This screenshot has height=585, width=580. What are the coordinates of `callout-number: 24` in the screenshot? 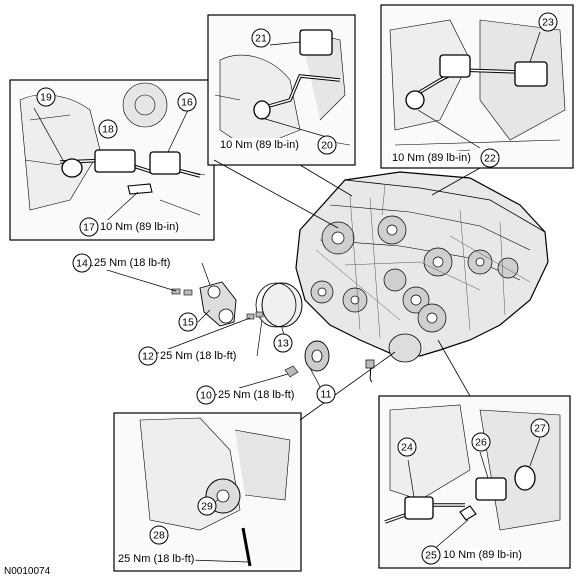 It's located at (407, 448).